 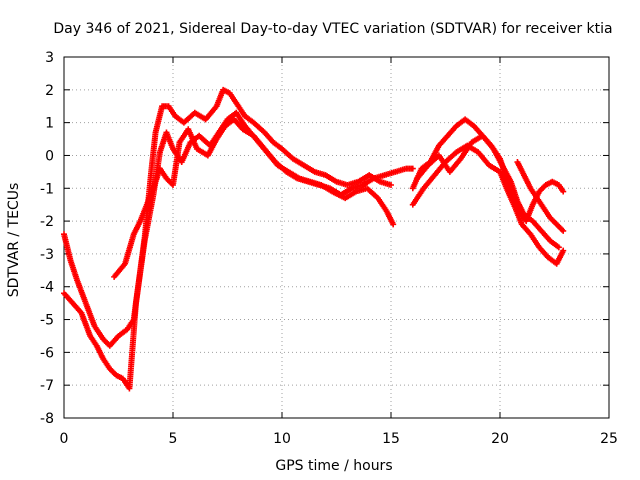 What do you see at coordinates (488, 191) in the screenshot?
I see `series-track-f` at bounding box center [488, 191].